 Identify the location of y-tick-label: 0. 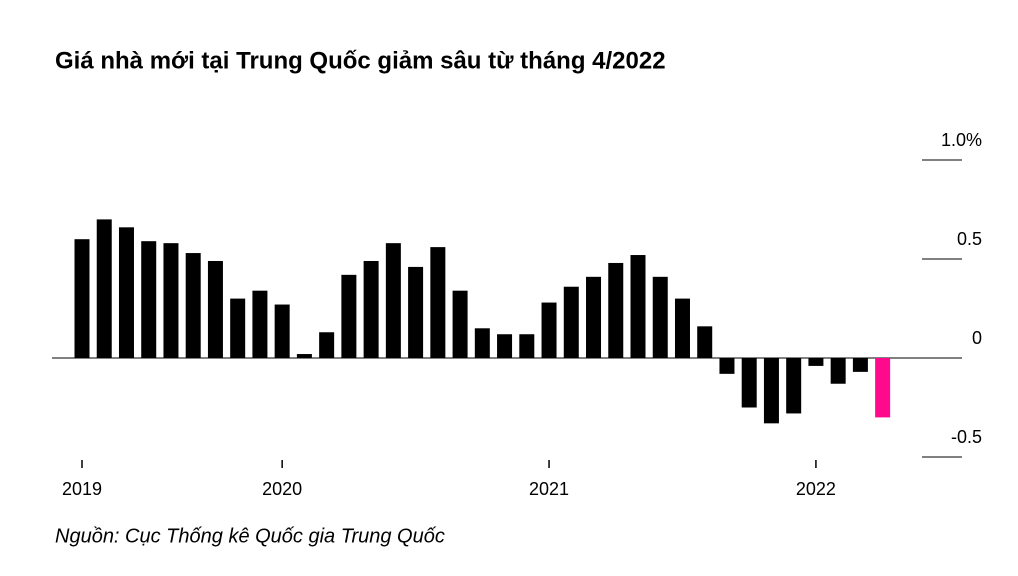
(977, 338).